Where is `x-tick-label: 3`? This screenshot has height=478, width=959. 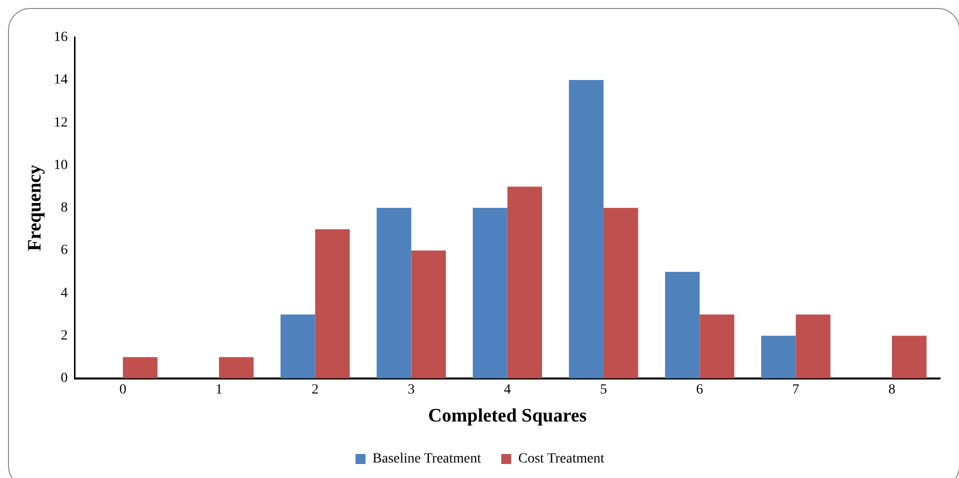 x-tick-label: 3 is located at coordinates (411, 390).